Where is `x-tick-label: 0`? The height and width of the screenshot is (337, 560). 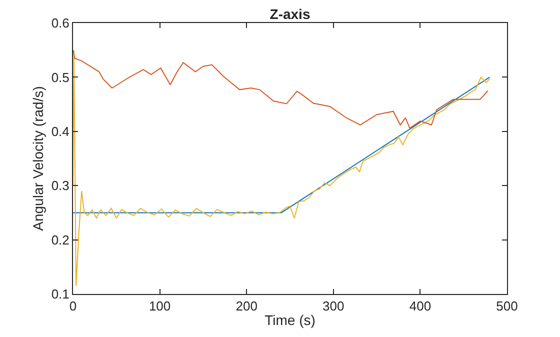 x-tick-label: 0 is located at coordinates (73, 306).